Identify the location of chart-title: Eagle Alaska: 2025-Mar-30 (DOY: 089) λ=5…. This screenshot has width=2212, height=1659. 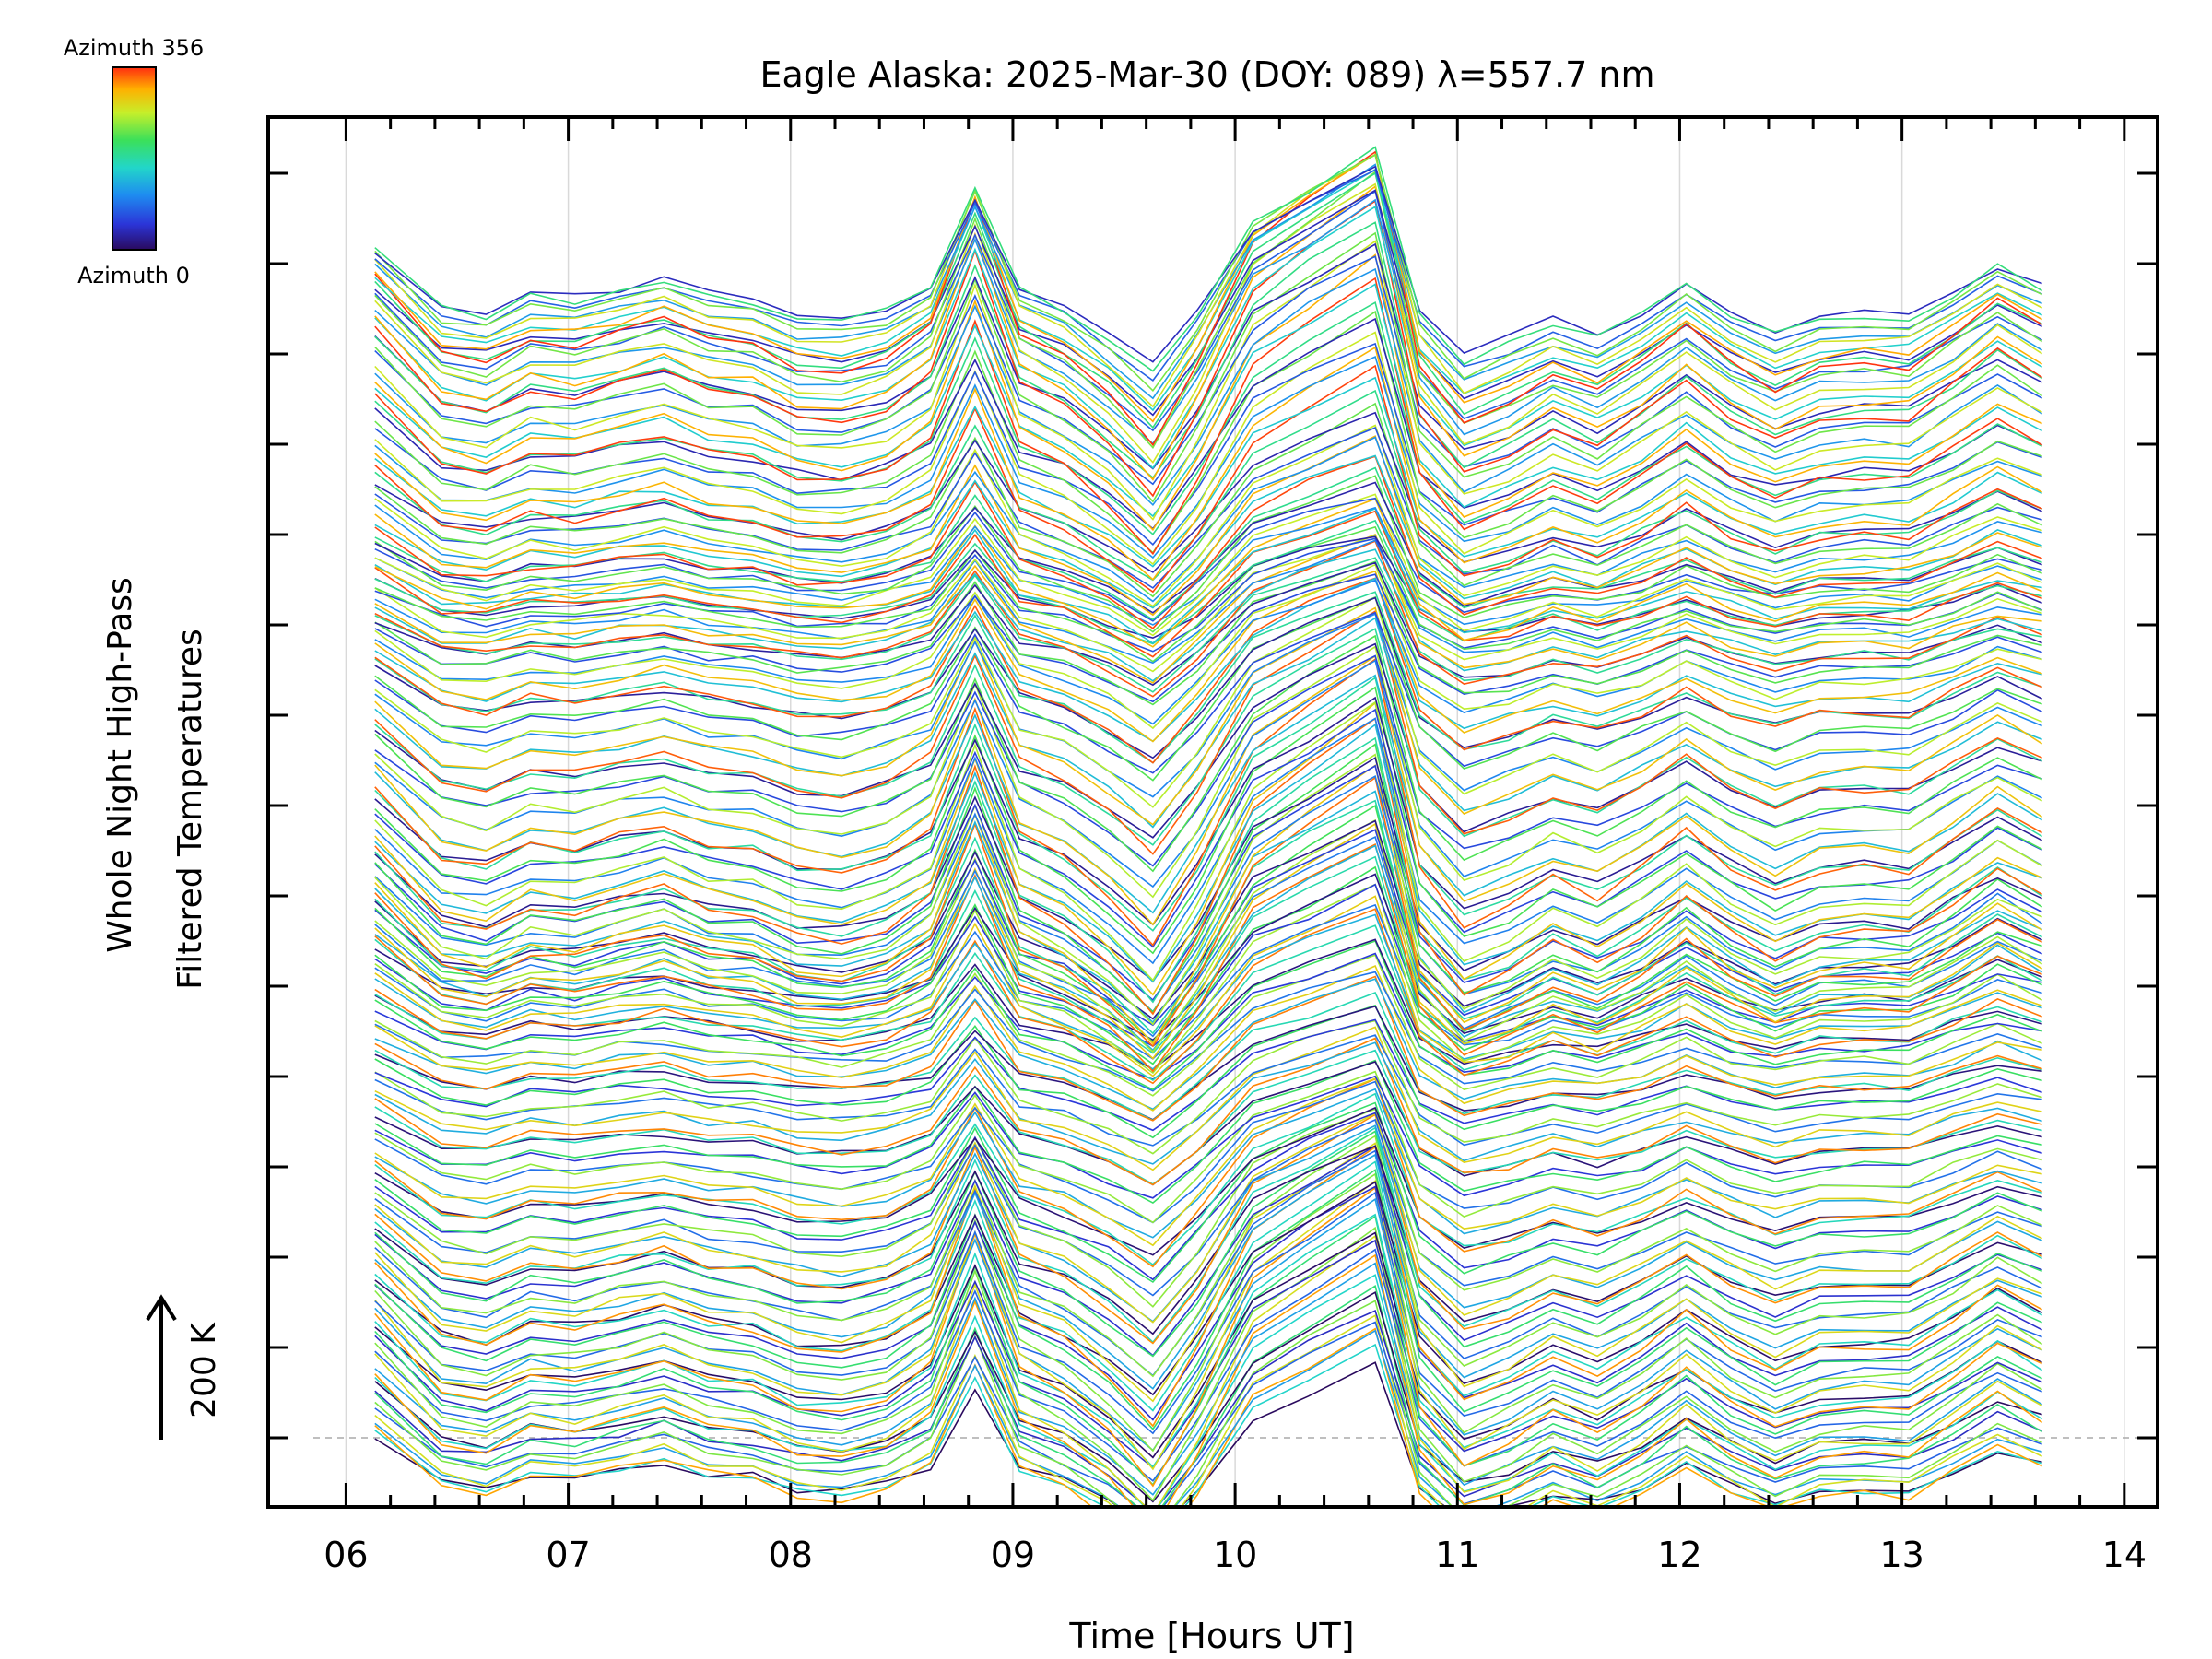
(1206, 74).